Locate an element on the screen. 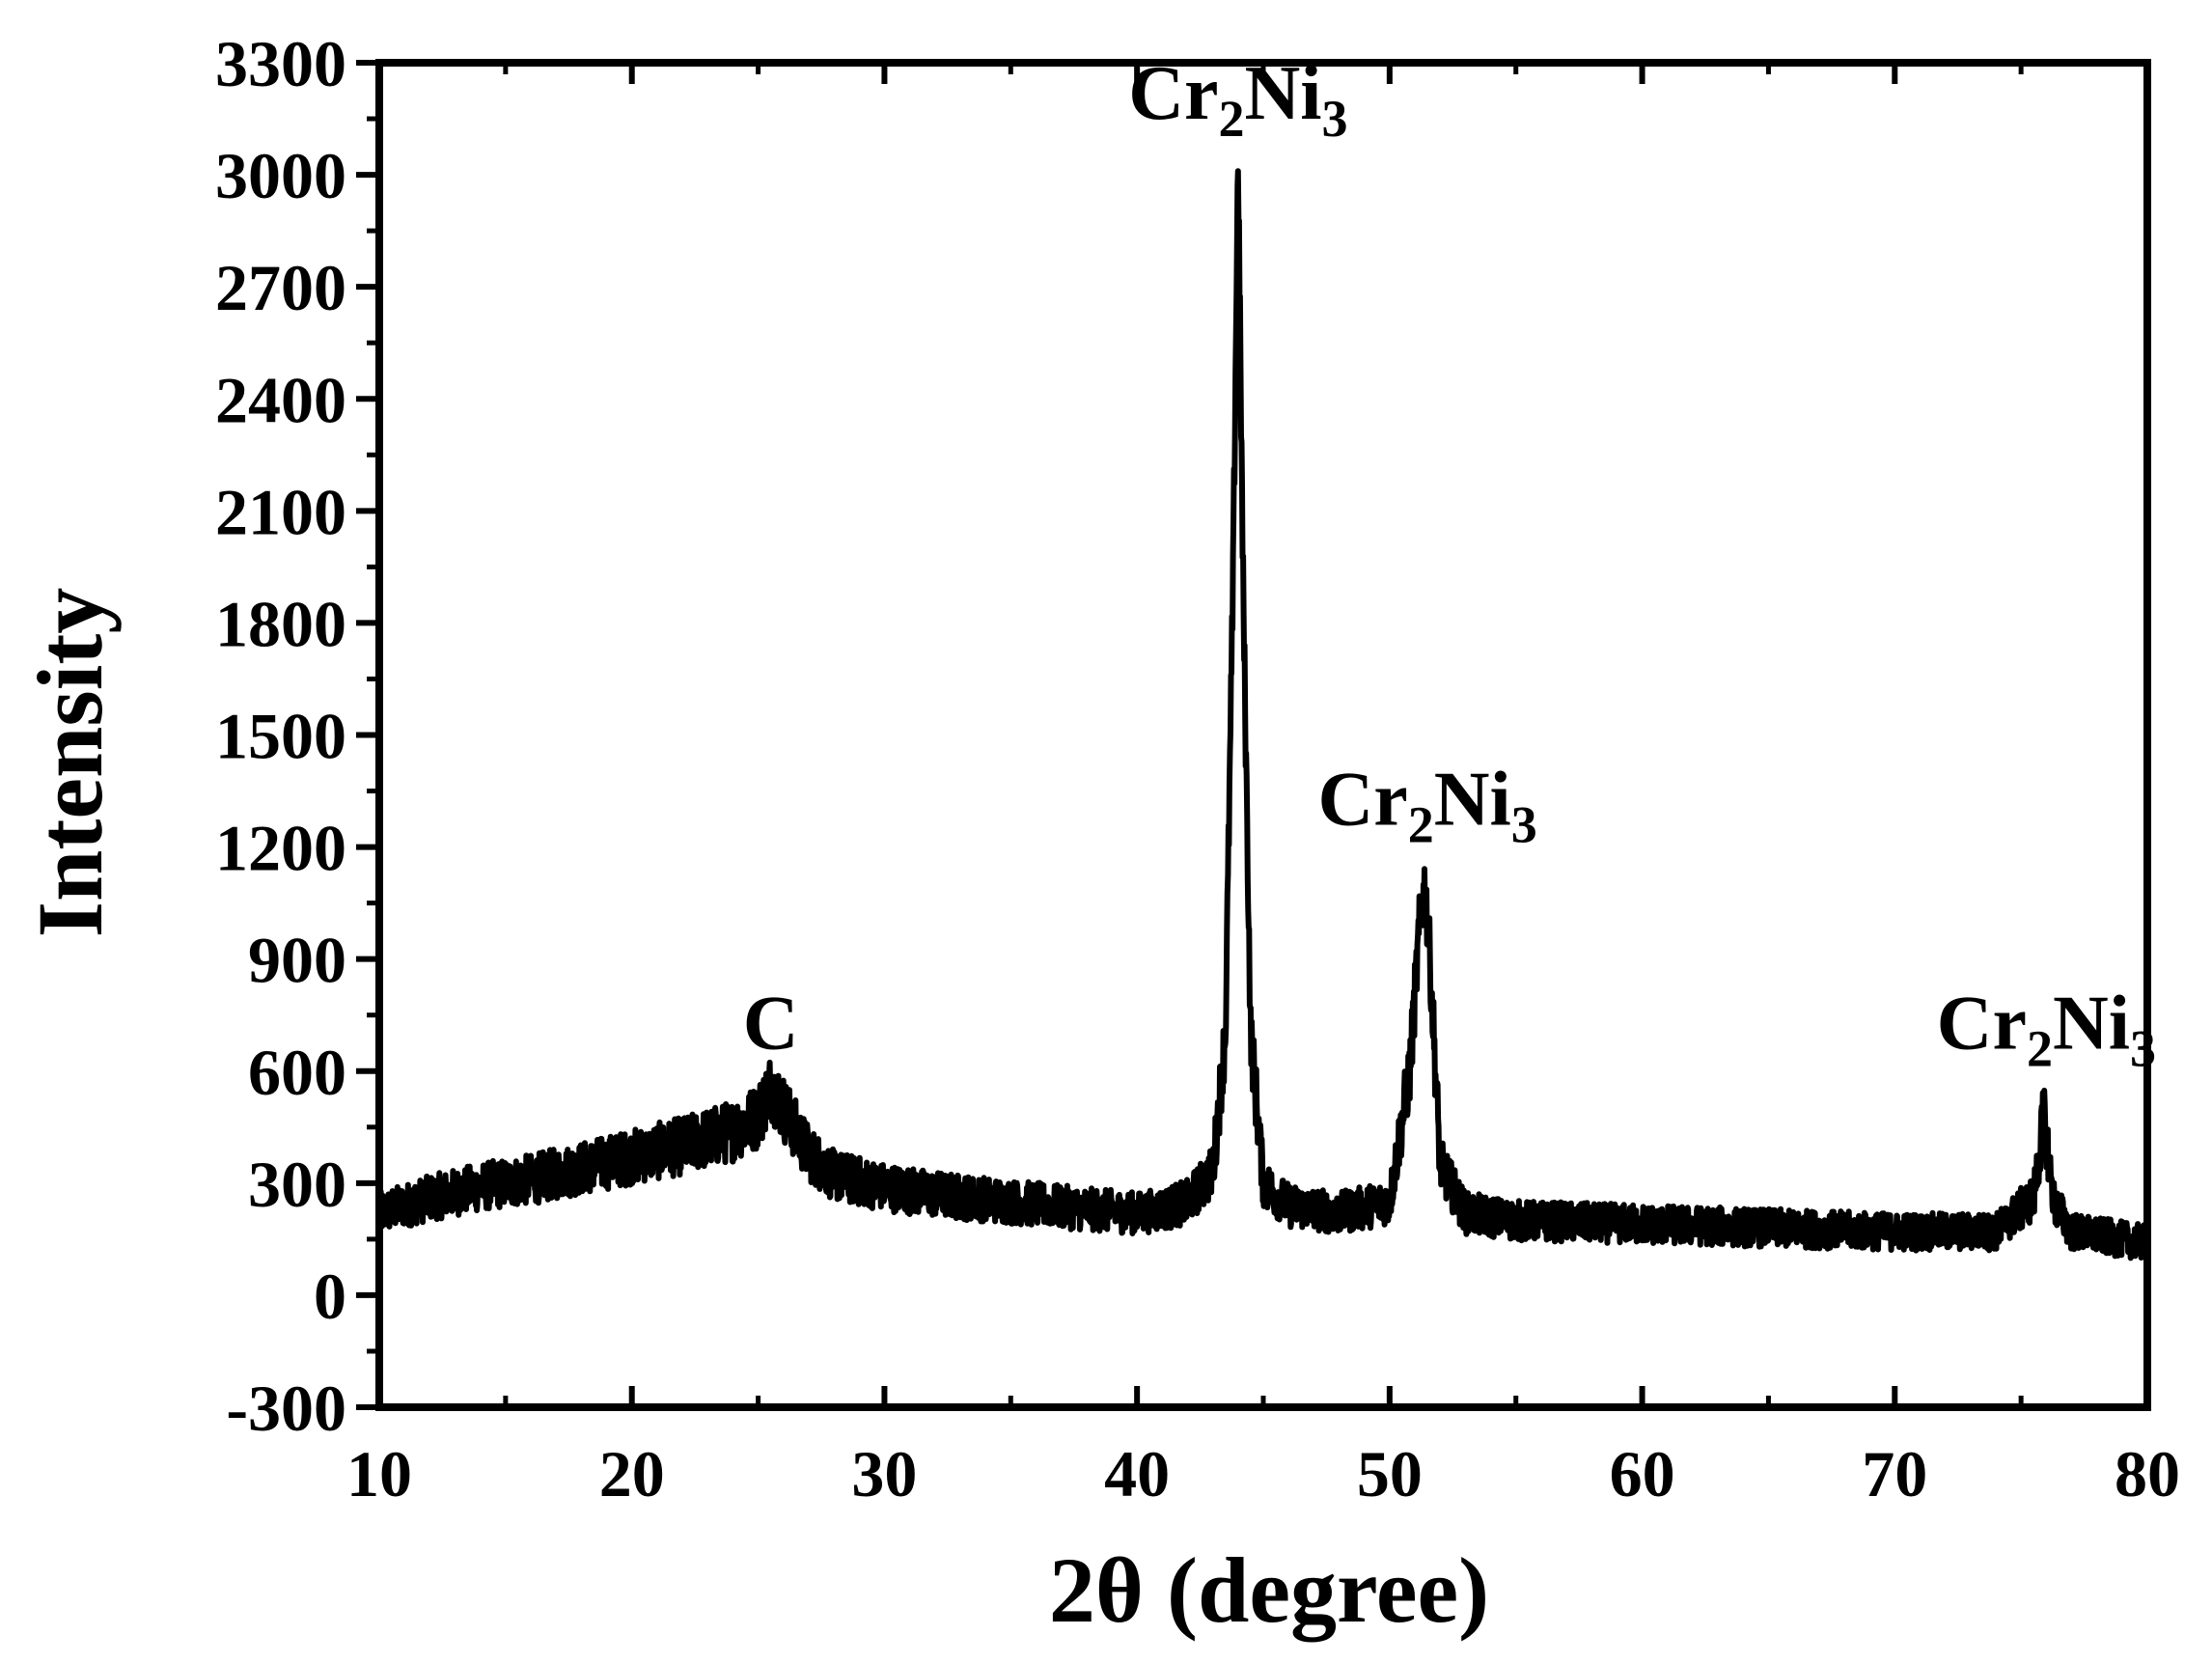 Image resolution: width=2212 pixels, height=1663 pixels. y-tick-label: 2700 is located at coordinates (280, 287).